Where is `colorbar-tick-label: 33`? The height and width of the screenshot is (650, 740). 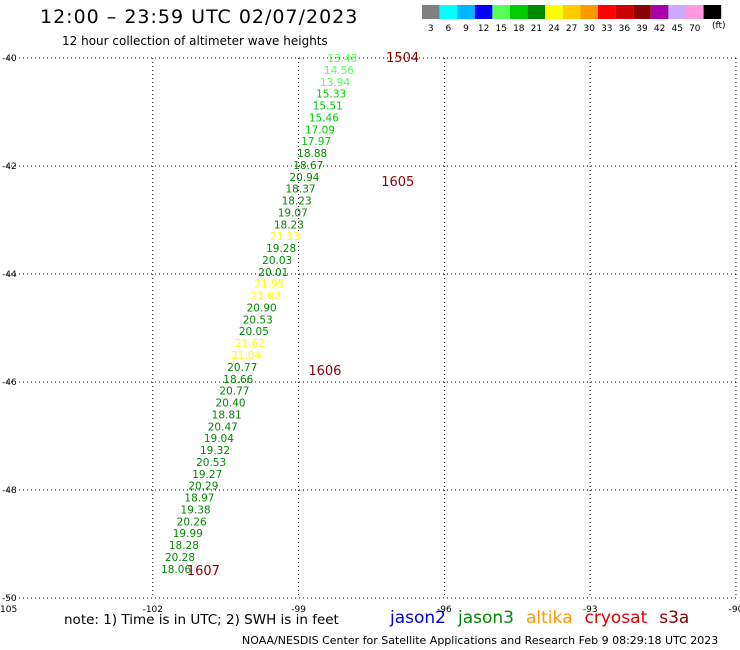
colorbar-tick-label: 33 is located at coordinates (606, 29).